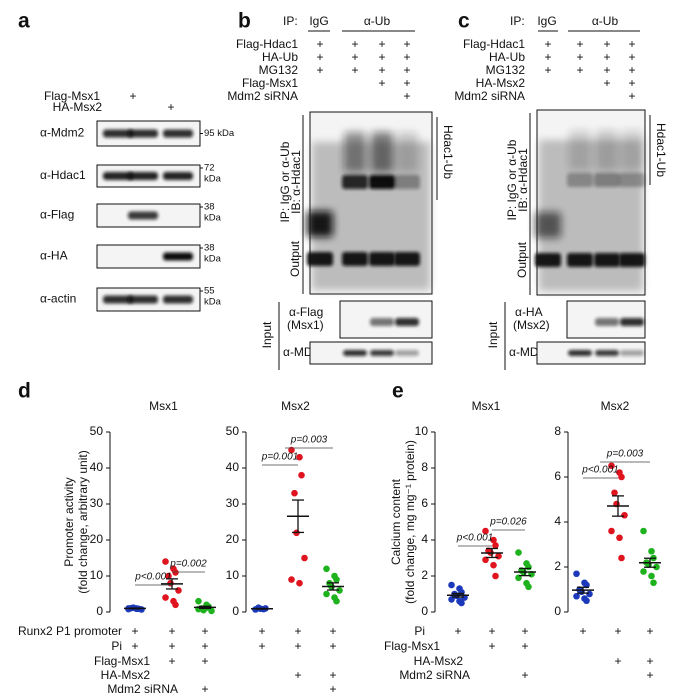 Image resolution: width=673 pixels, height=698 pixels. What do you see at coordinates (305, 325) in the screenshot?
I see `blot-label: (Msx1)` at bounding box center [305, 325].